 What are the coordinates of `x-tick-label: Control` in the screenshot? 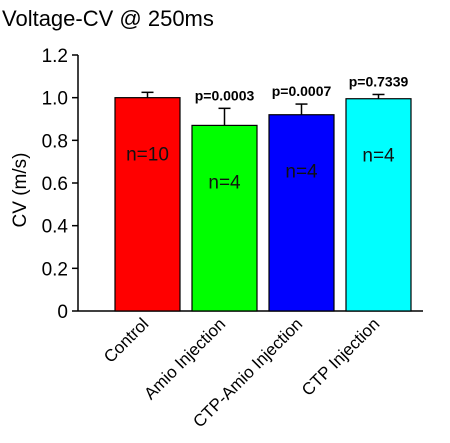 It's located at (126, 340).